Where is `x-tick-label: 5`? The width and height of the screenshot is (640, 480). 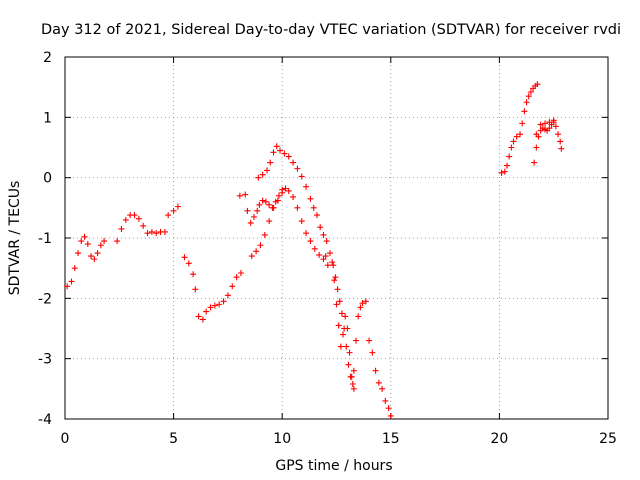 x-tick-label: 5 is located at coordinates (173, 439).